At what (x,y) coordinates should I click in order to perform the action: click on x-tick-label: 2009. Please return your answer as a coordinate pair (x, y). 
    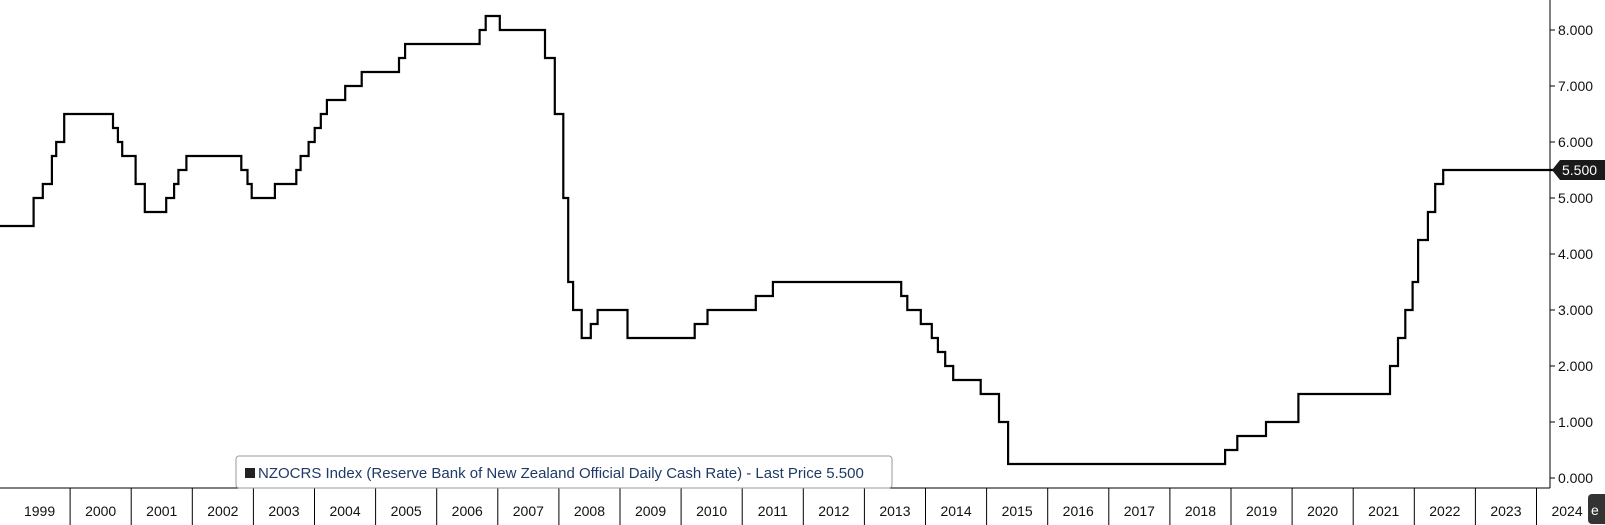
    Looking at the image, I should click on (650, 511).